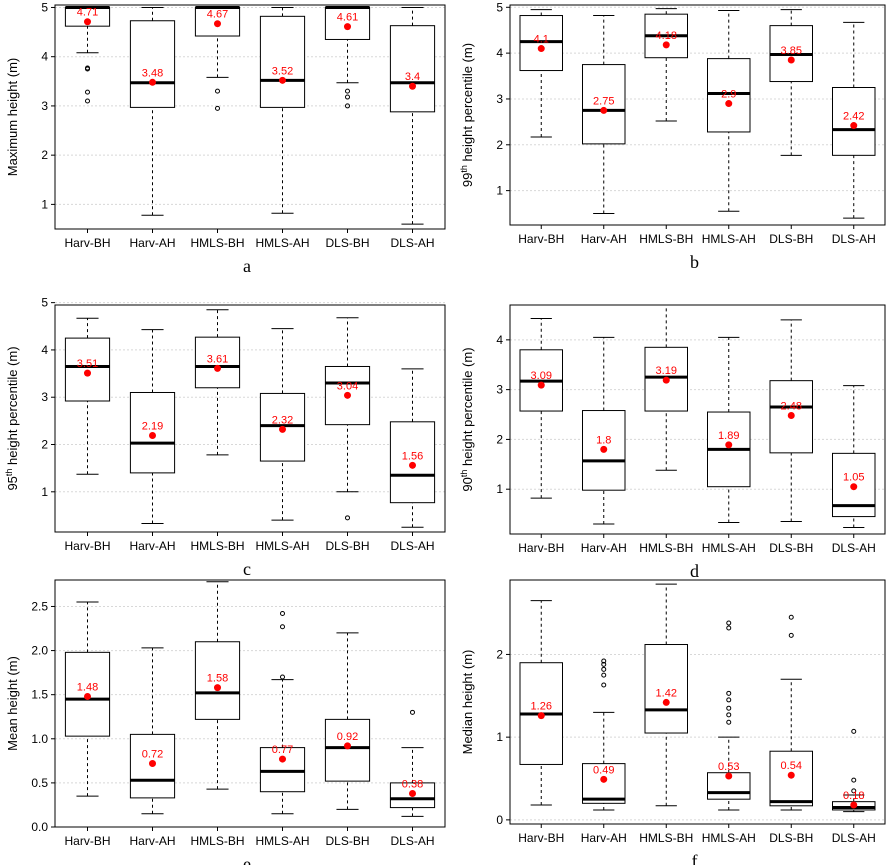  I want to click on mean-label: 4.1, so click(541, 40).